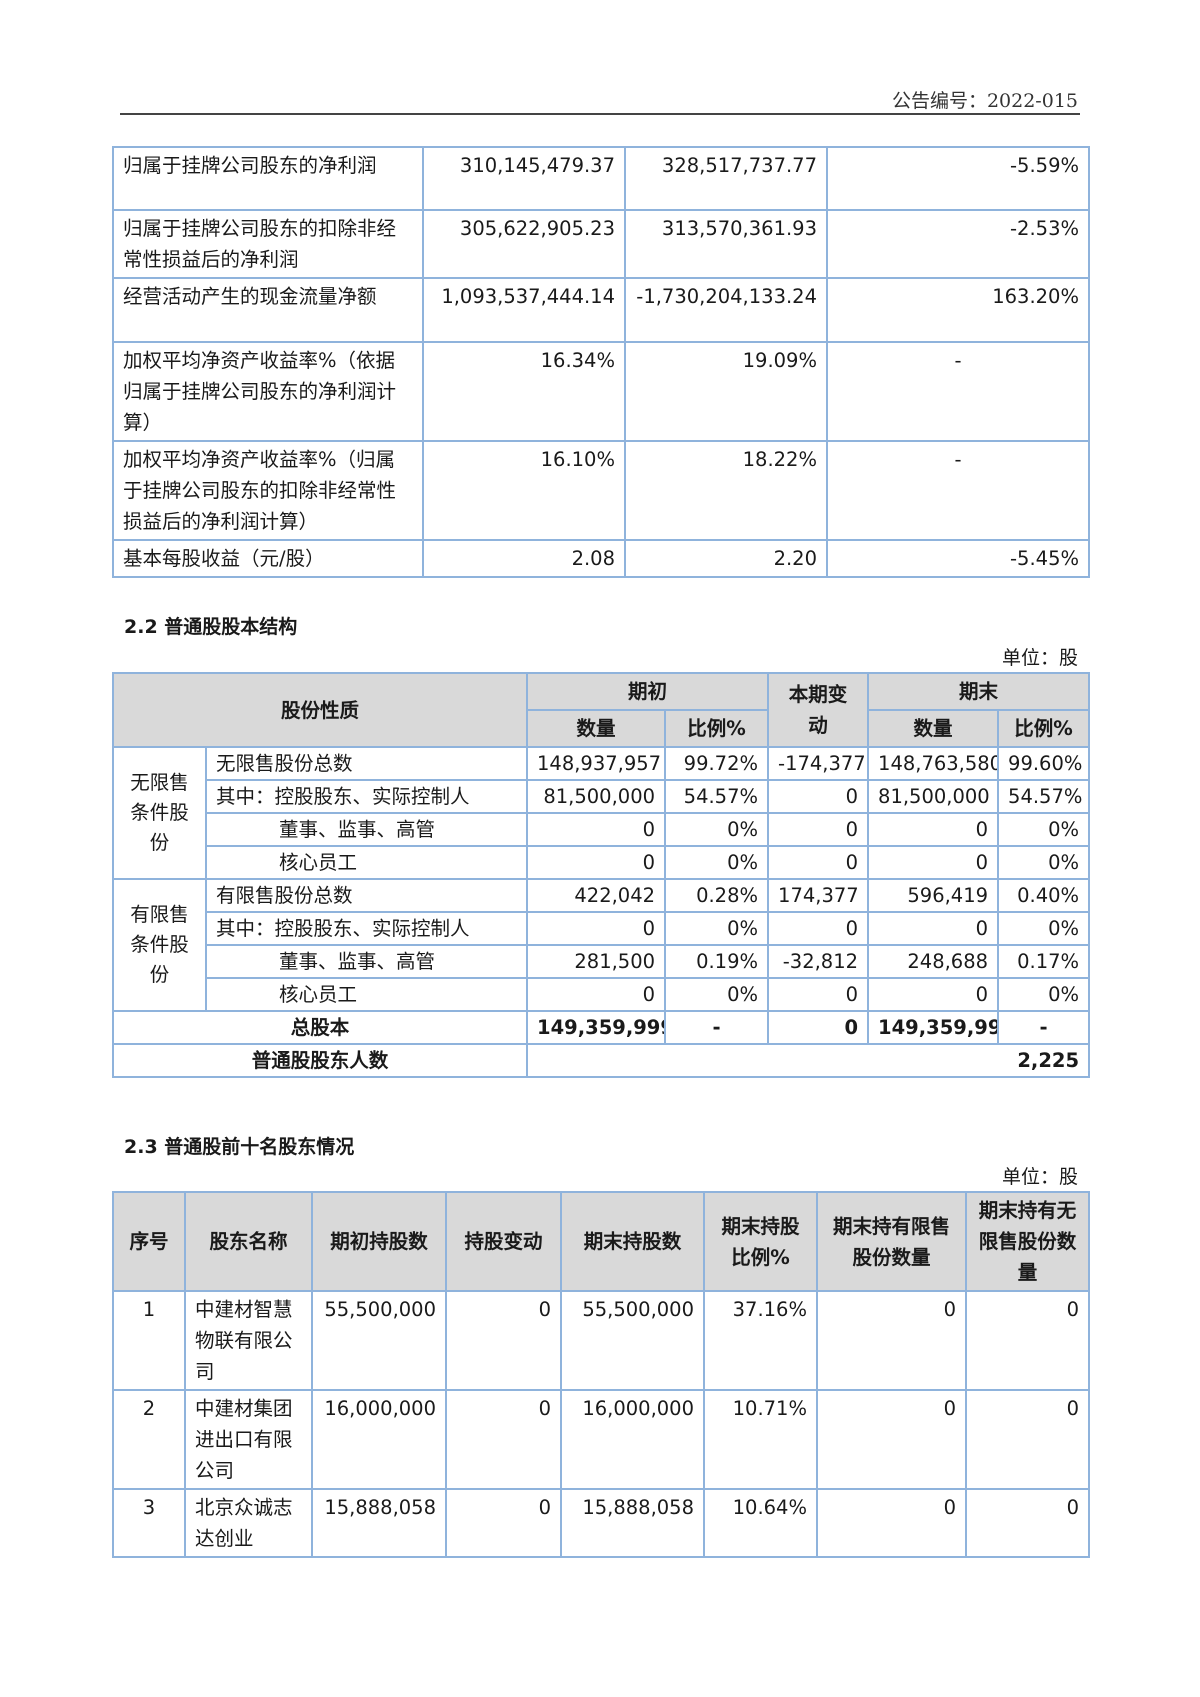 The width and height of the screenshot is (1200, 1697). I want to click on end-holding-ratio: 37.16%, so click(760, 1340).